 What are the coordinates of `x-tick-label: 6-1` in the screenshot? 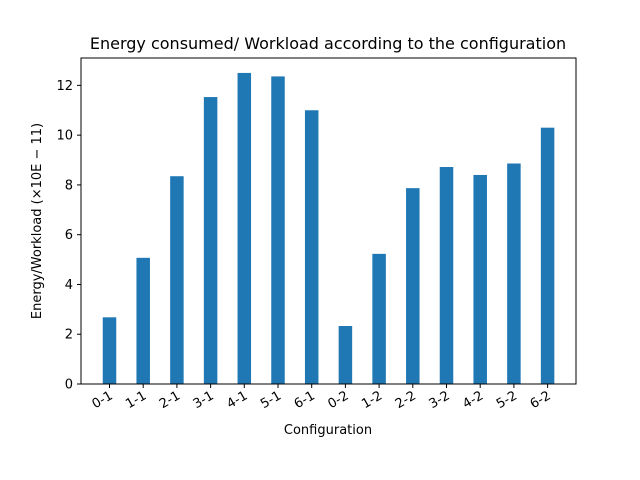 It's located at (305, 400).